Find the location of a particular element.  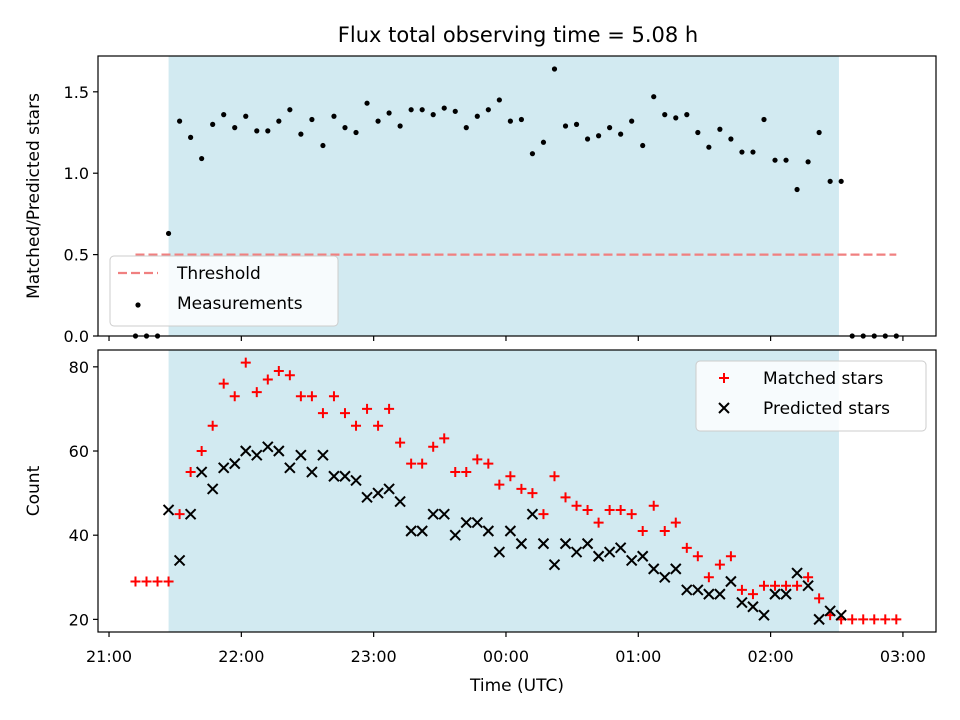

chart-title: Flux total observing time = 5.08 h is located at coordinates (518, 35).